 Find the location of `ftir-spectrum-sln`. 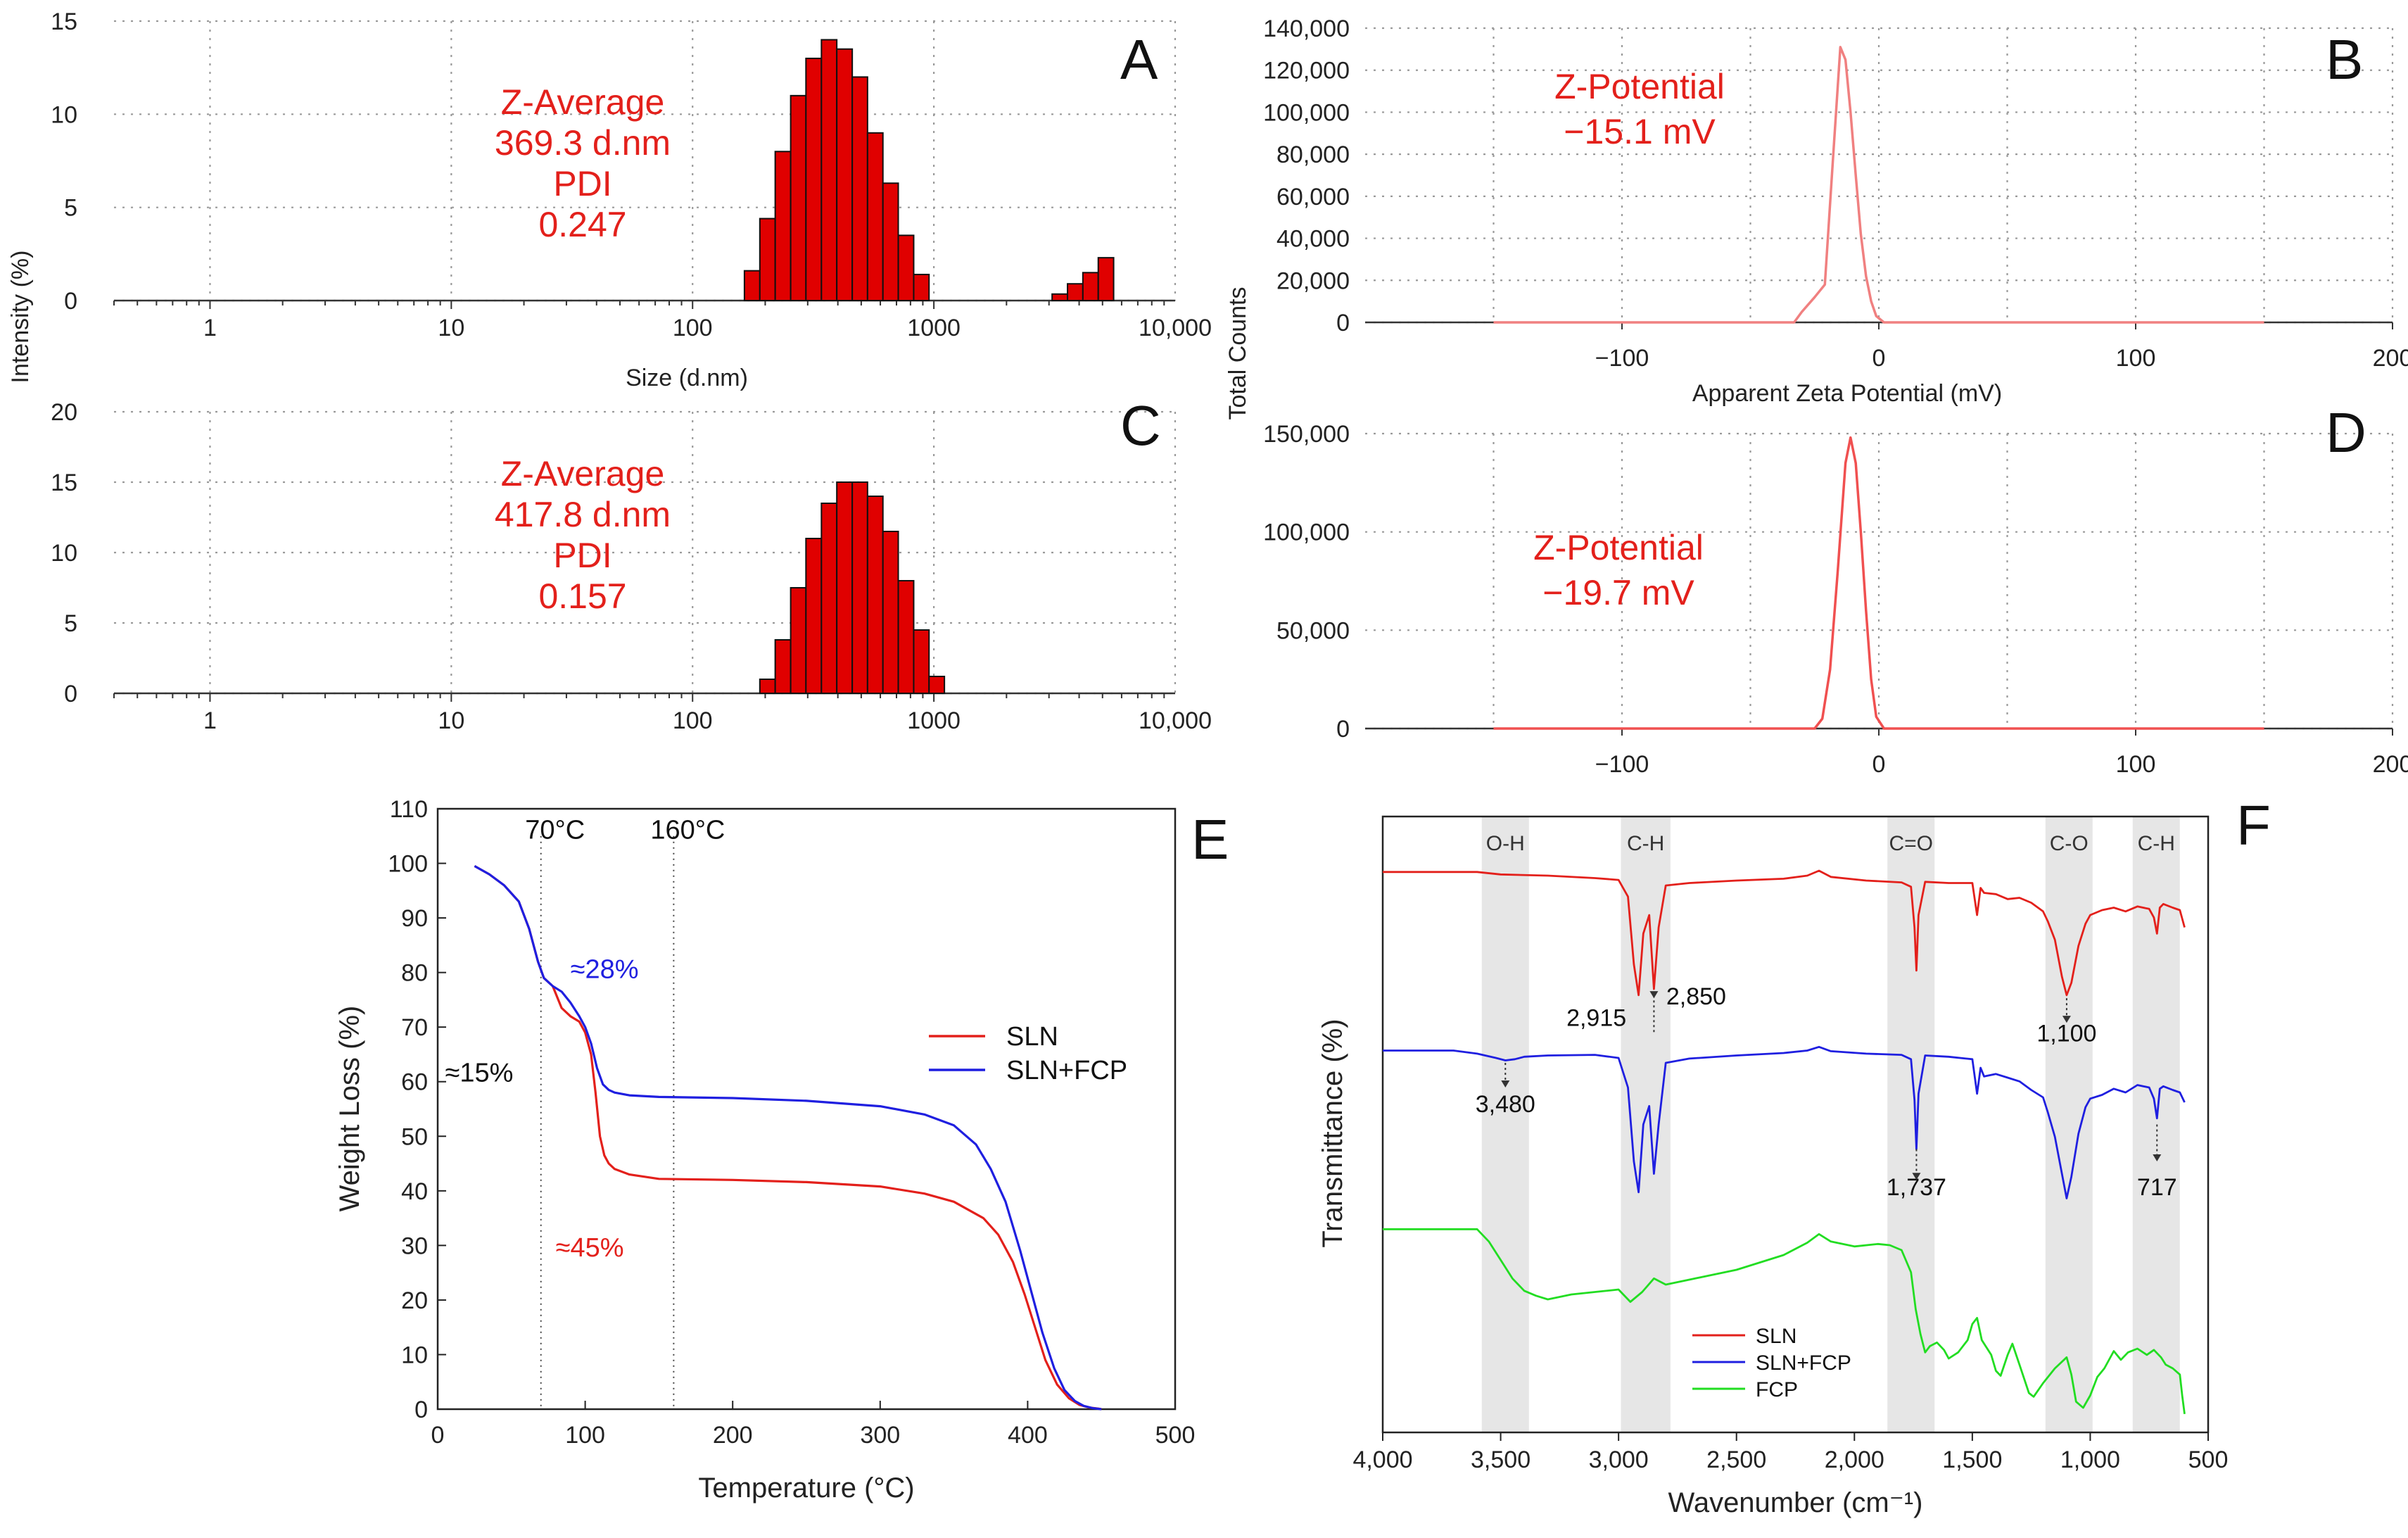

ftir-spectrum-sln is located at coordinates (1784, 933).